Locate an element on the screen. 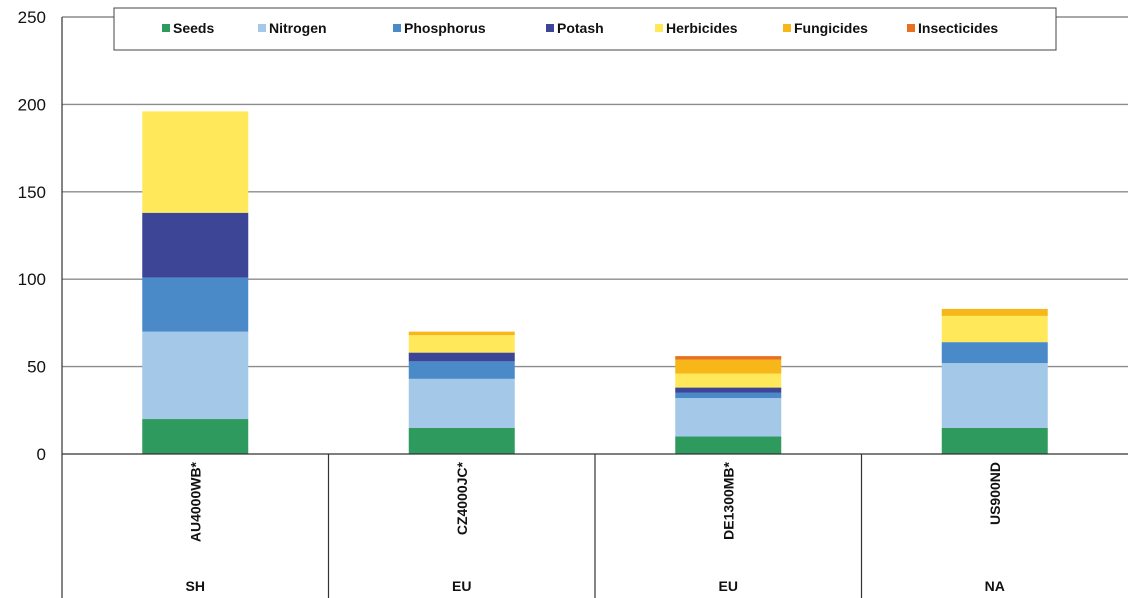 This screenshot has width=1128, height=598. y-tick-label: 150 is located at coordinates (32, 192).